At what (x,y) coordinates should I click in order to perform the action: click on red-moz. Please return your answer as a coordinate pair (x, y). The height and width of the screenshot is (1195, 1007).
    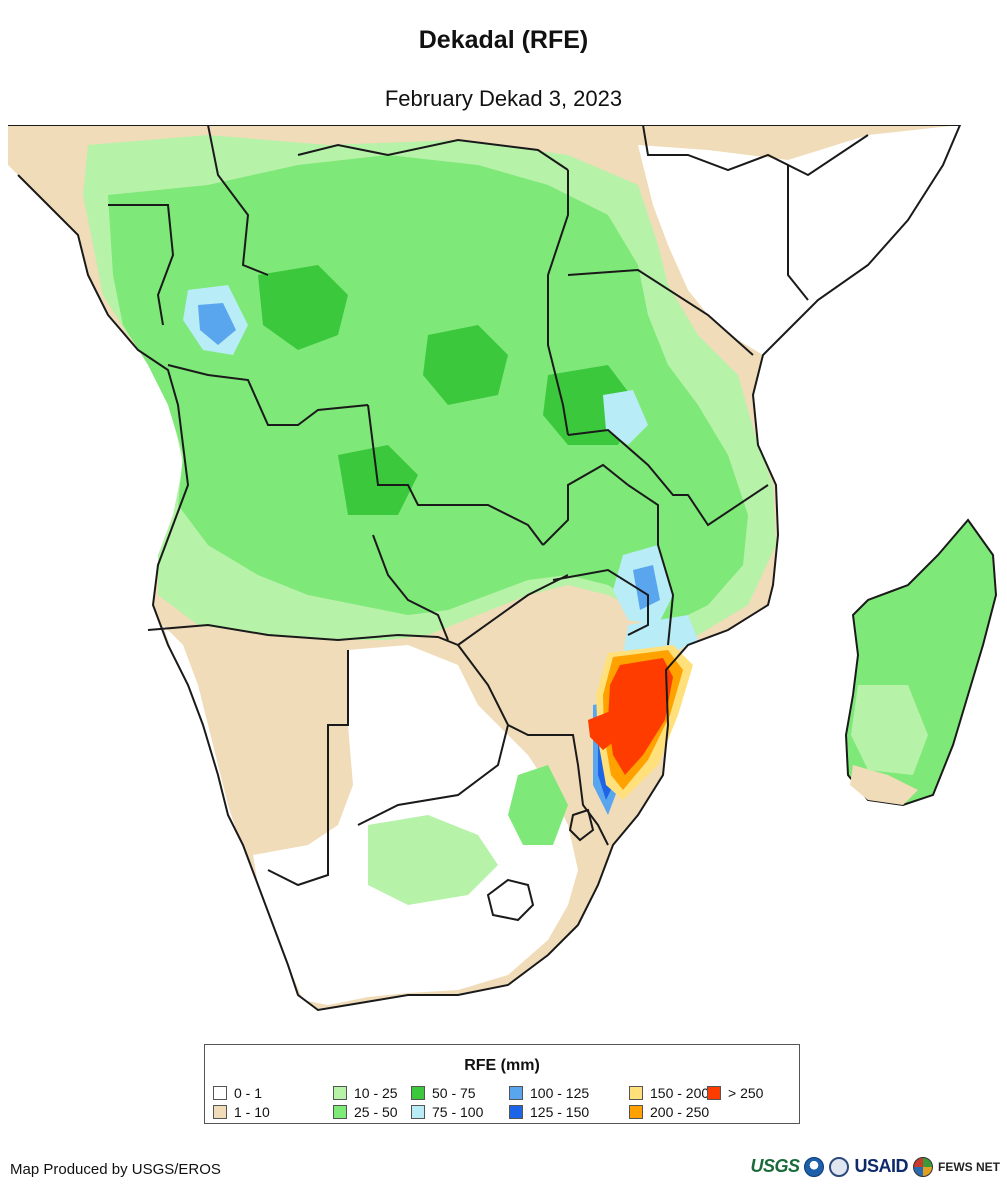
    Looking at the image, I should click on (640, 716).